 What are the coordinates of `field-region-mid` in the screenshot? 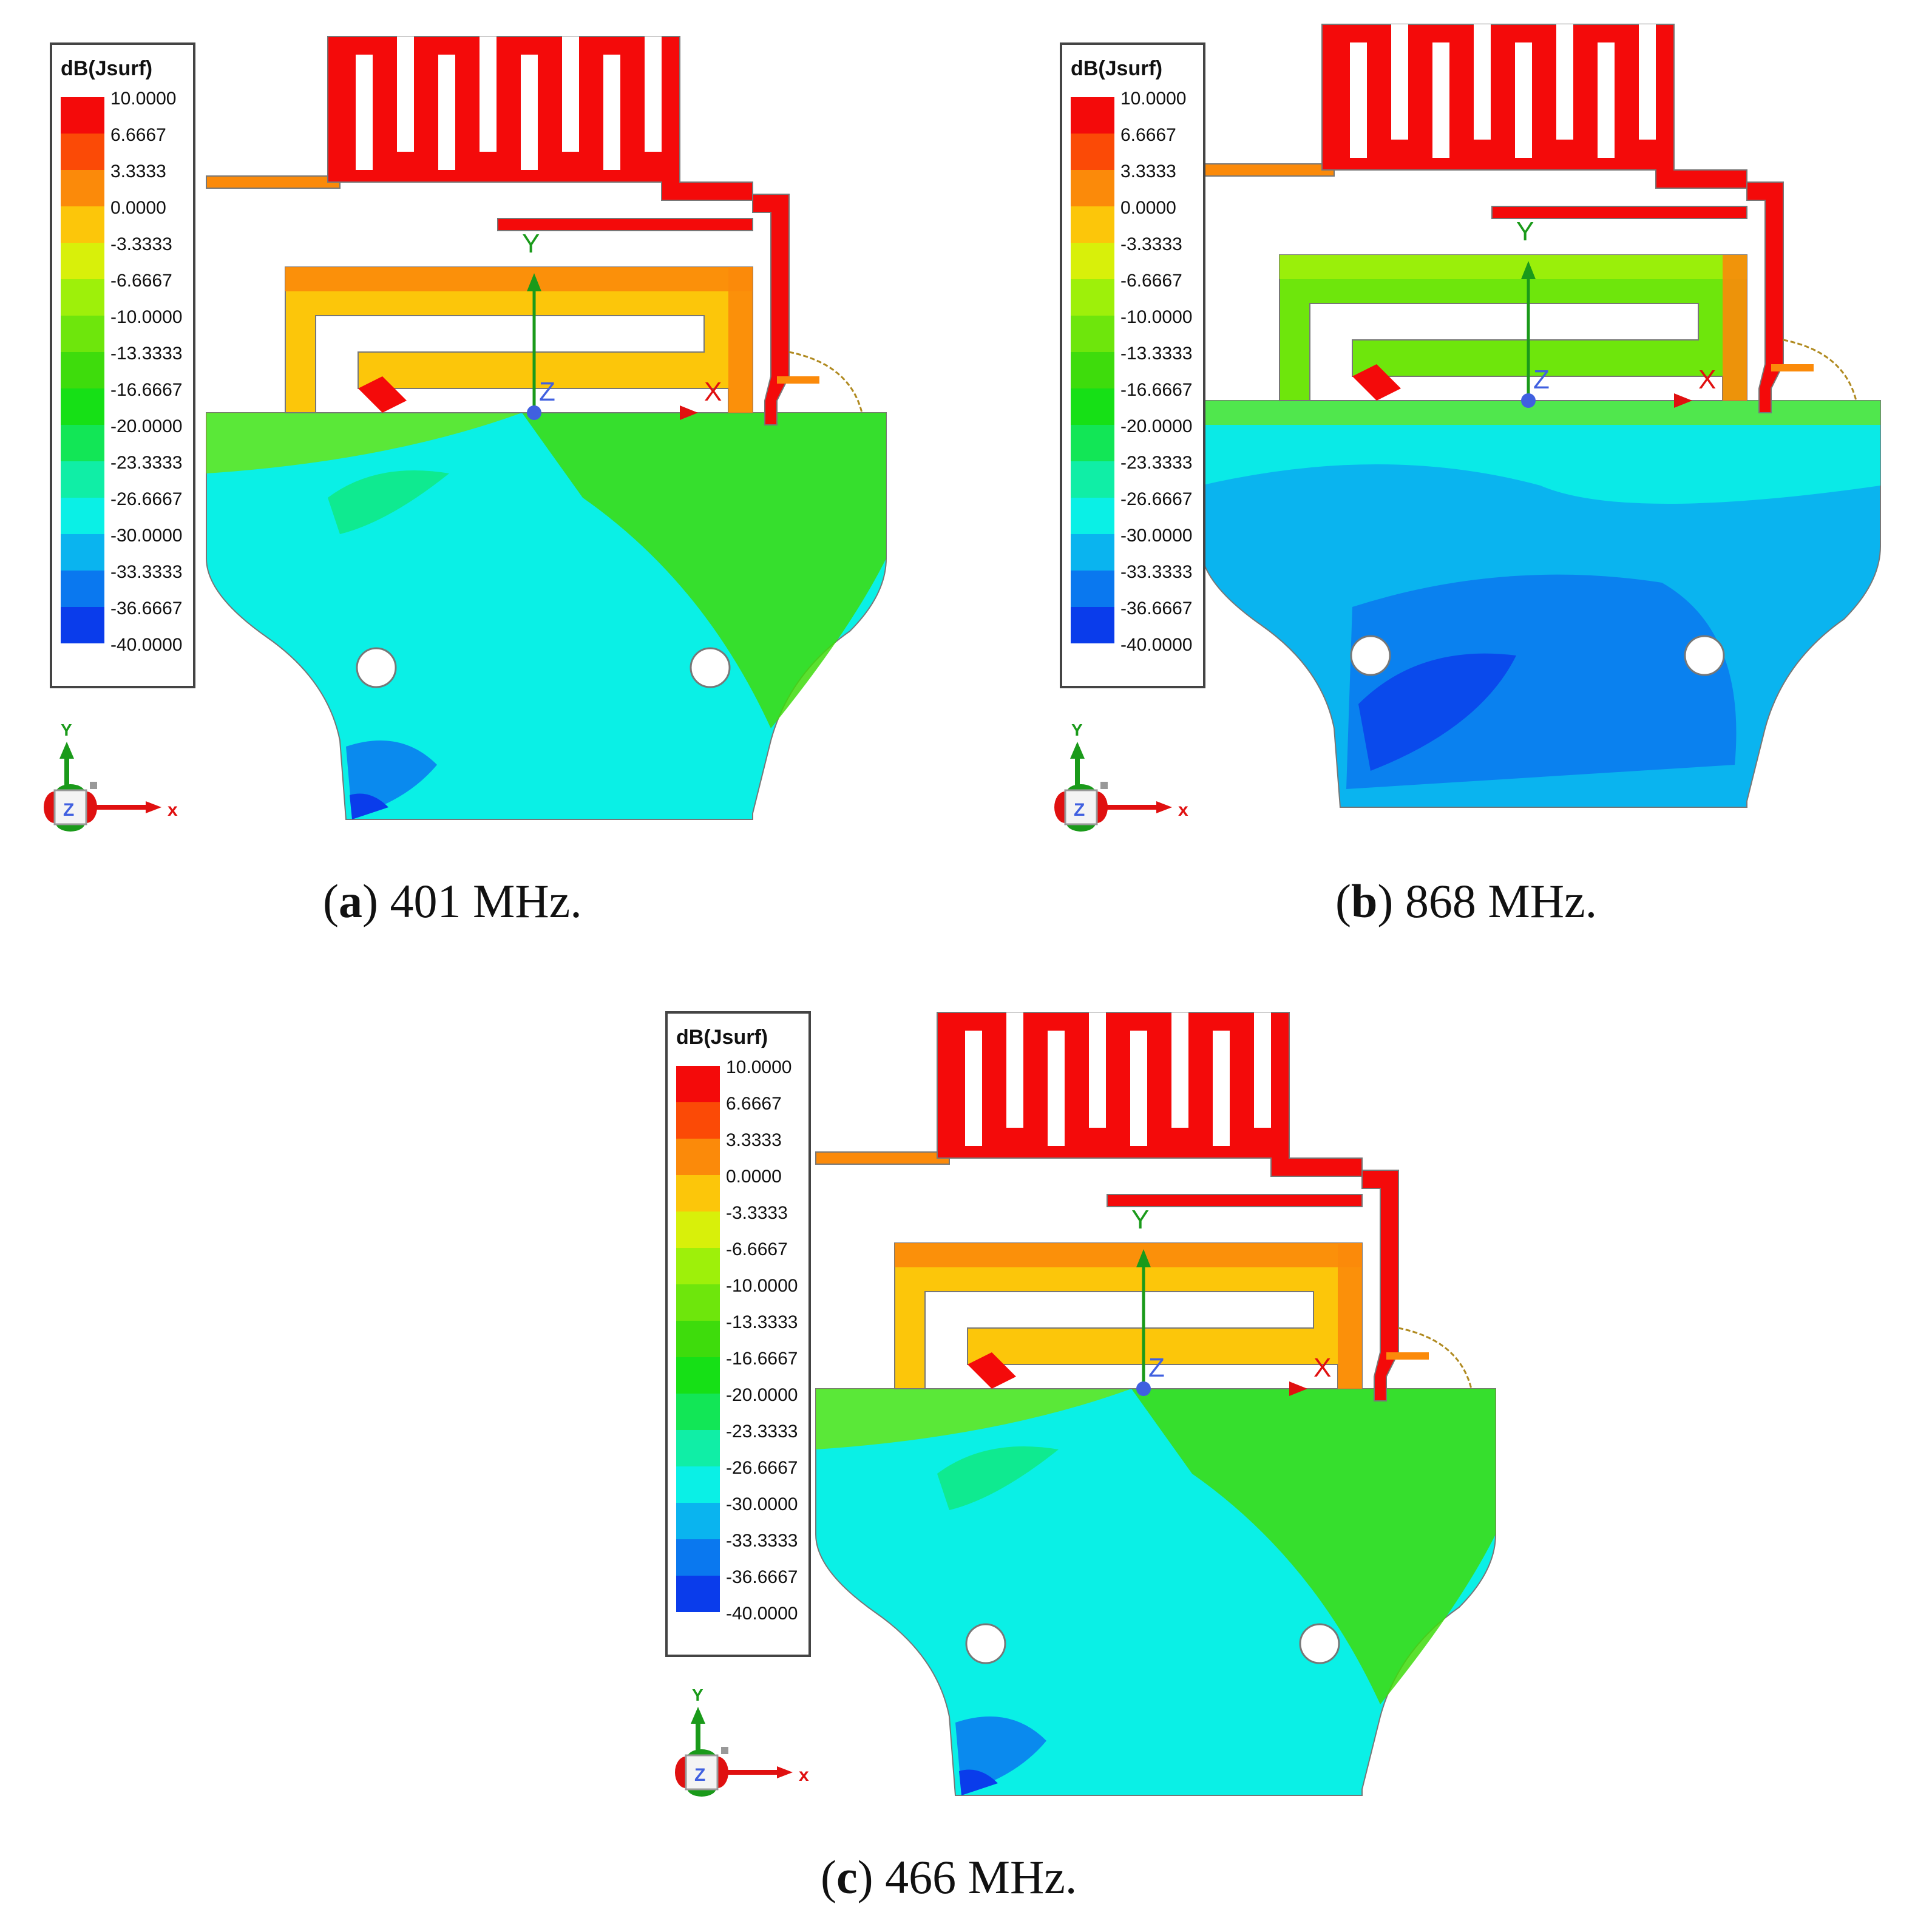 It's located at (389, 502).